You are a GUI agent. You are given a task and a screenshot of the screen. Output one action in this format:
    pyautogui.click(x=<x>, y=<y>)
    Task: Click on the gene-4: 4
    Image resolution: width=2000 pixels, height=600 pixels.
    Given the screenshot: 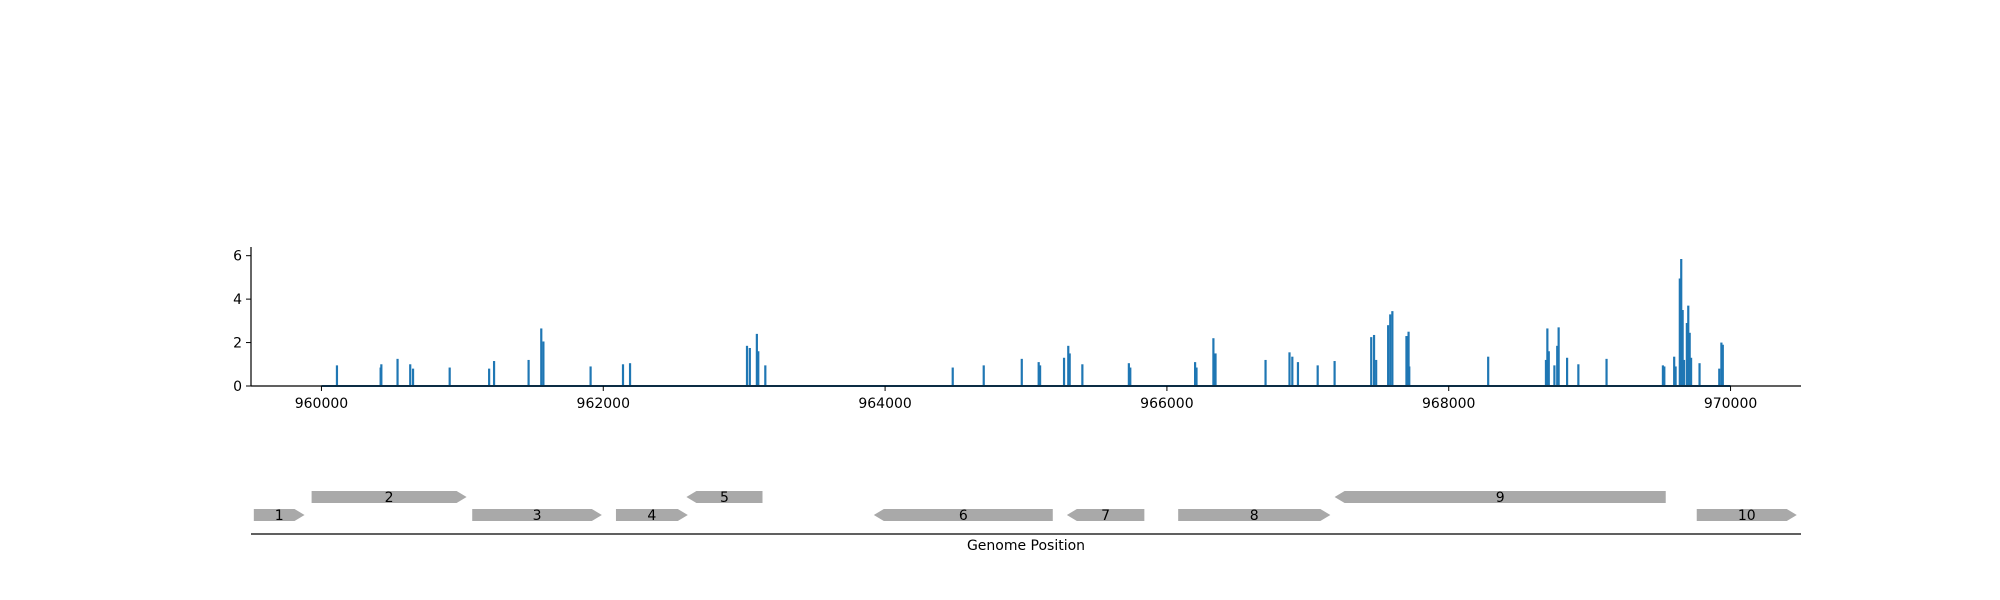 What is the action you would take?
    pyautogui.click(x=651, y=516)
    